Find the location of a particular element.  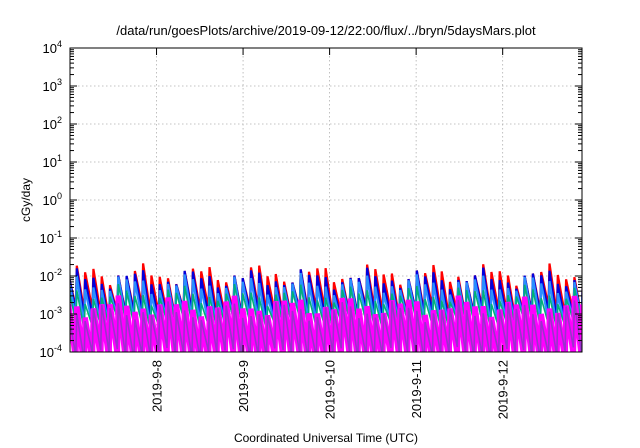

x-tick-label: 2019-9-9 is located at coordinates (243, 386).